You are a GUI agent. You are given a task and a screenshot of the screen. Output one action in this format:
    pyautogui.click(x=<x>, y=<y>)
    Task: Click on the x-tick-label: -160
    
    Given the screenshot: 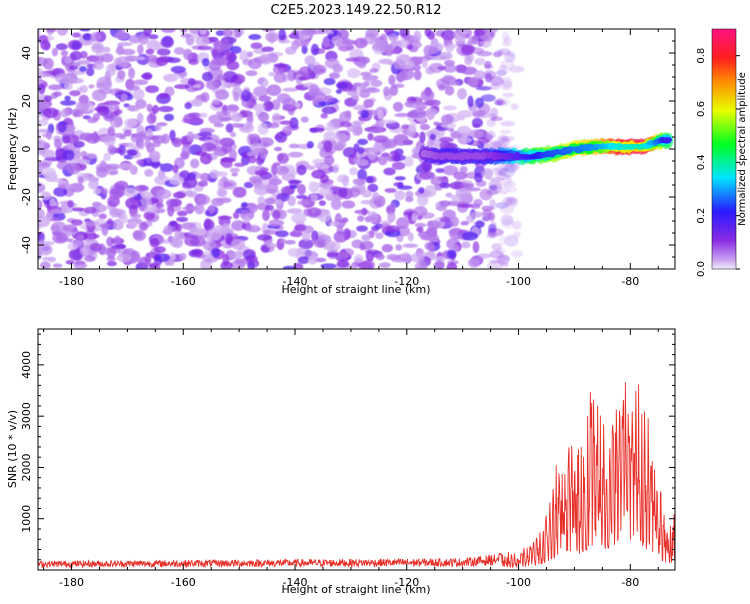 What is the action you would take?
    pyautogui.click(x=183, y=281)
    